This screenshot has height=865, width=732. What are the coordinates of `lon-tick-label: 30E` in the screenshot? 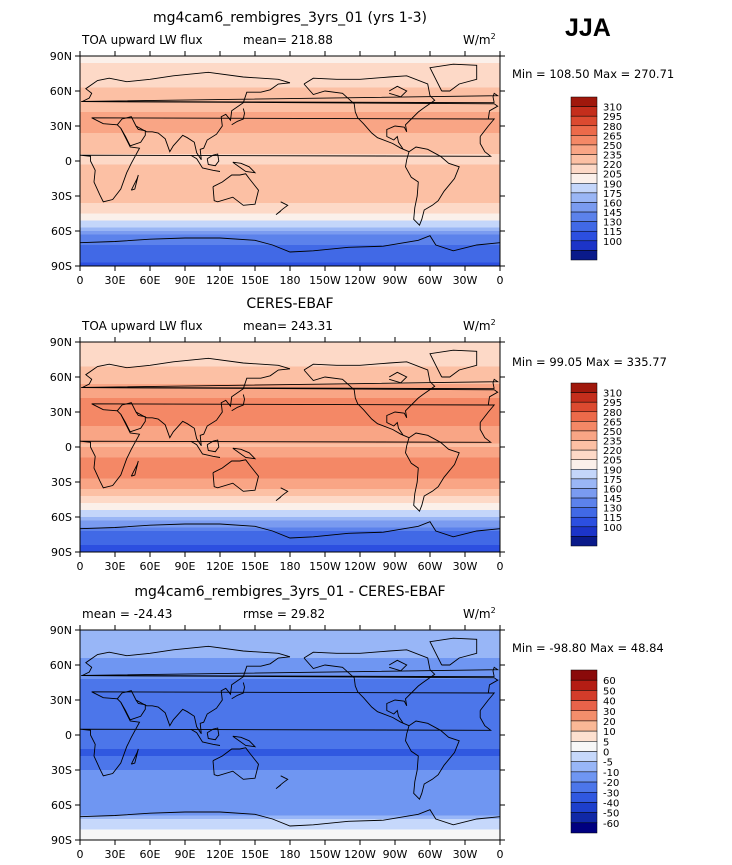 It's located at (115, 854).